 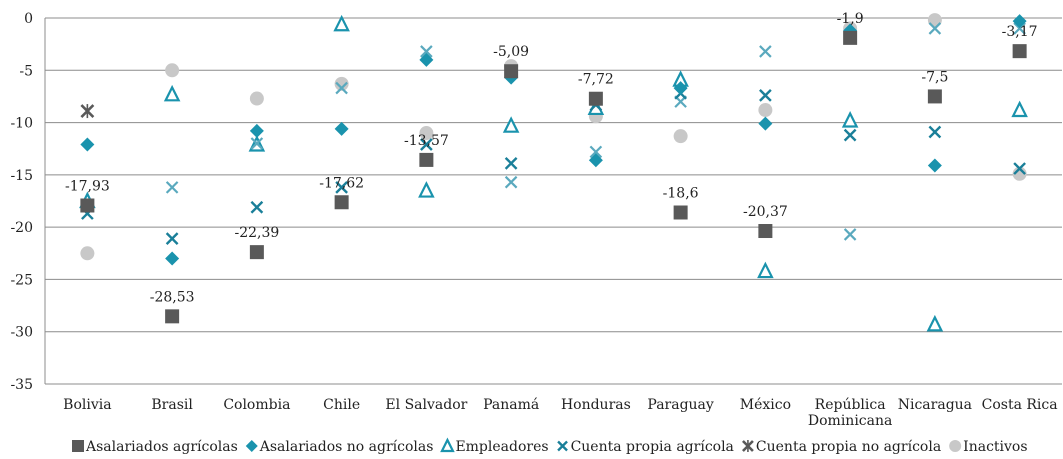 What do you see at coordinates (21, 228) in the screenshot?
I see `y-tick-label: -20` at bounding box center [21, 228].